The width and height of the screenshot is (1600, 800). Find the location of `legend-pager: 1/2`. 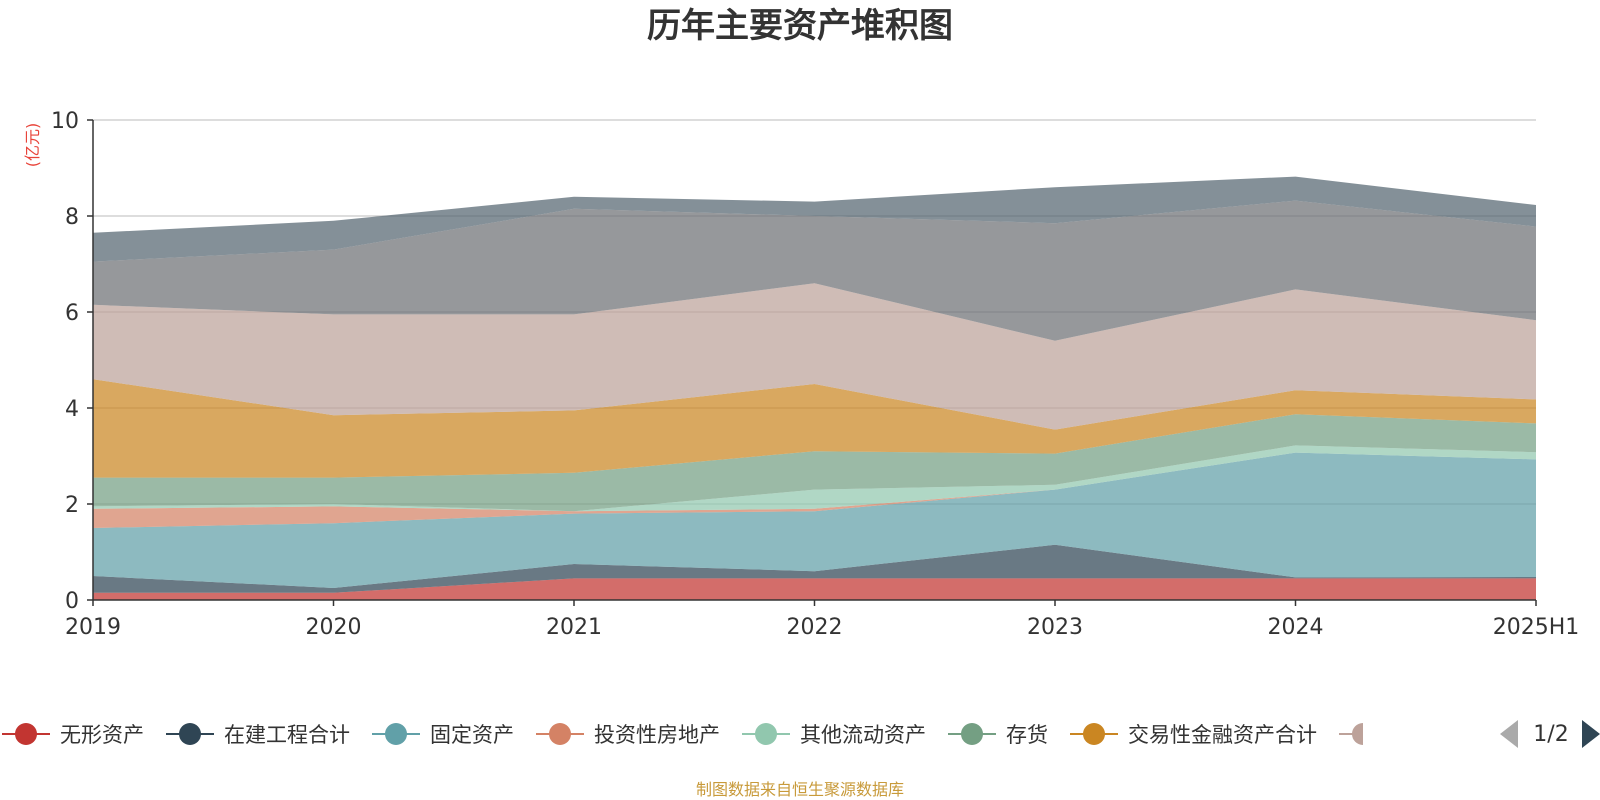

legend-pager: 1/2 is located at coordinates (1550, 734).